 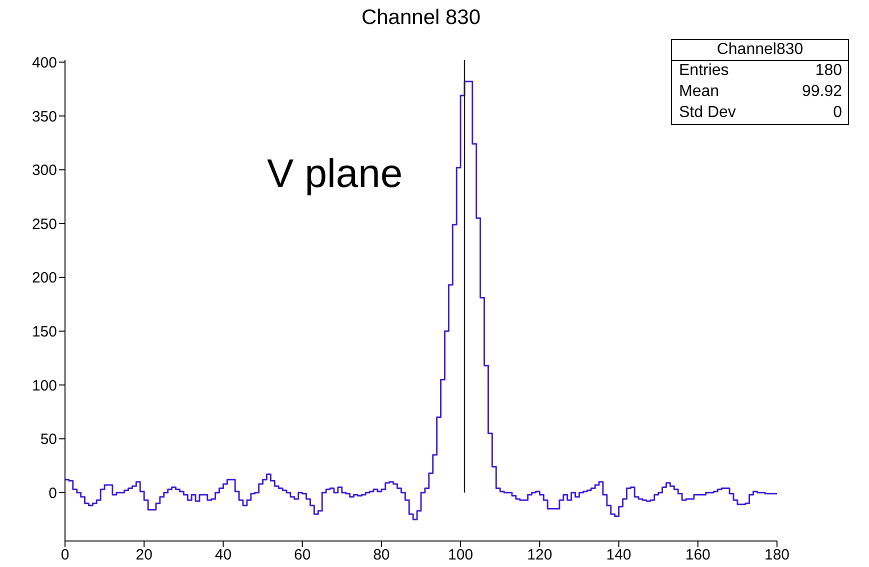 I want to click on annotation: Mean, so click(x=699, y=92).